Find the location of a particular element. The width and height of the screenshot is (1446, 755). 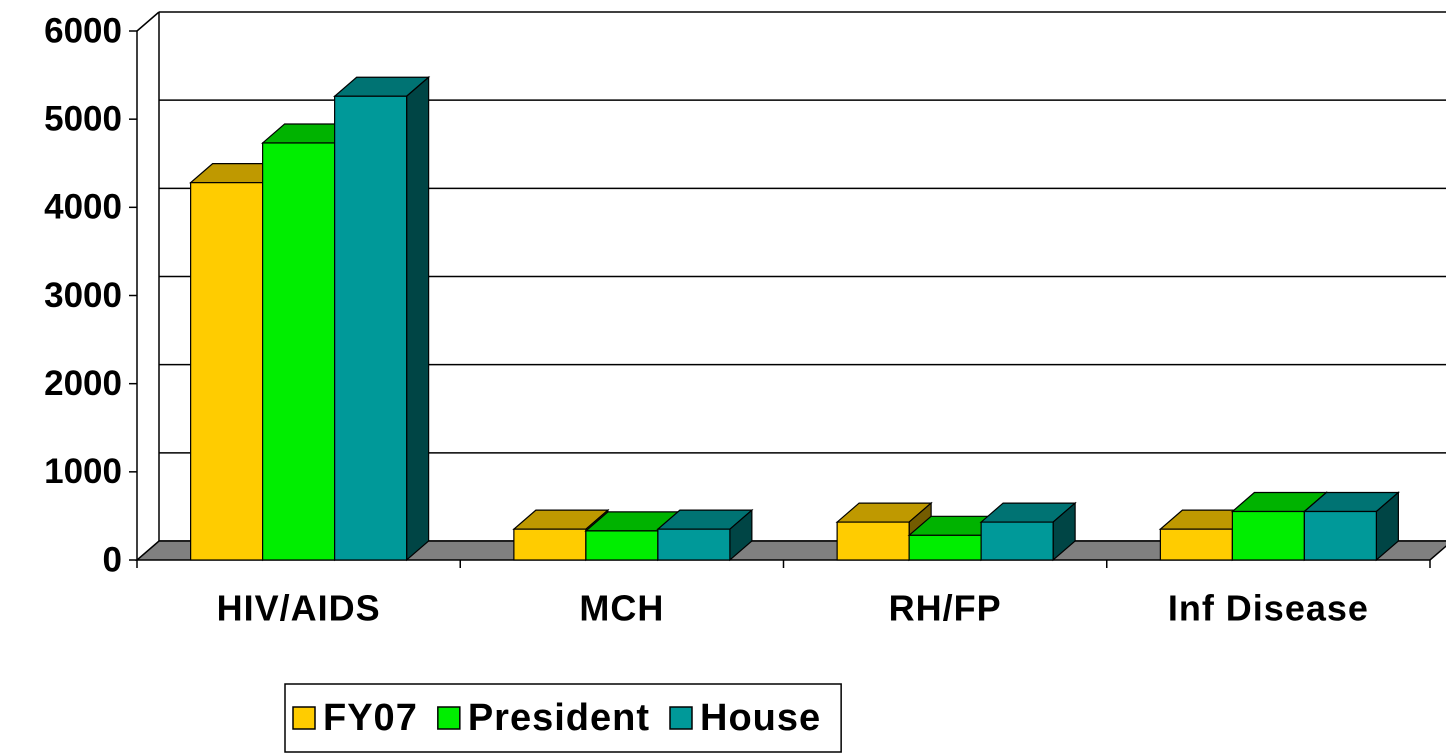

y-tick-label: 5000 is located at coordinates (83, 118).